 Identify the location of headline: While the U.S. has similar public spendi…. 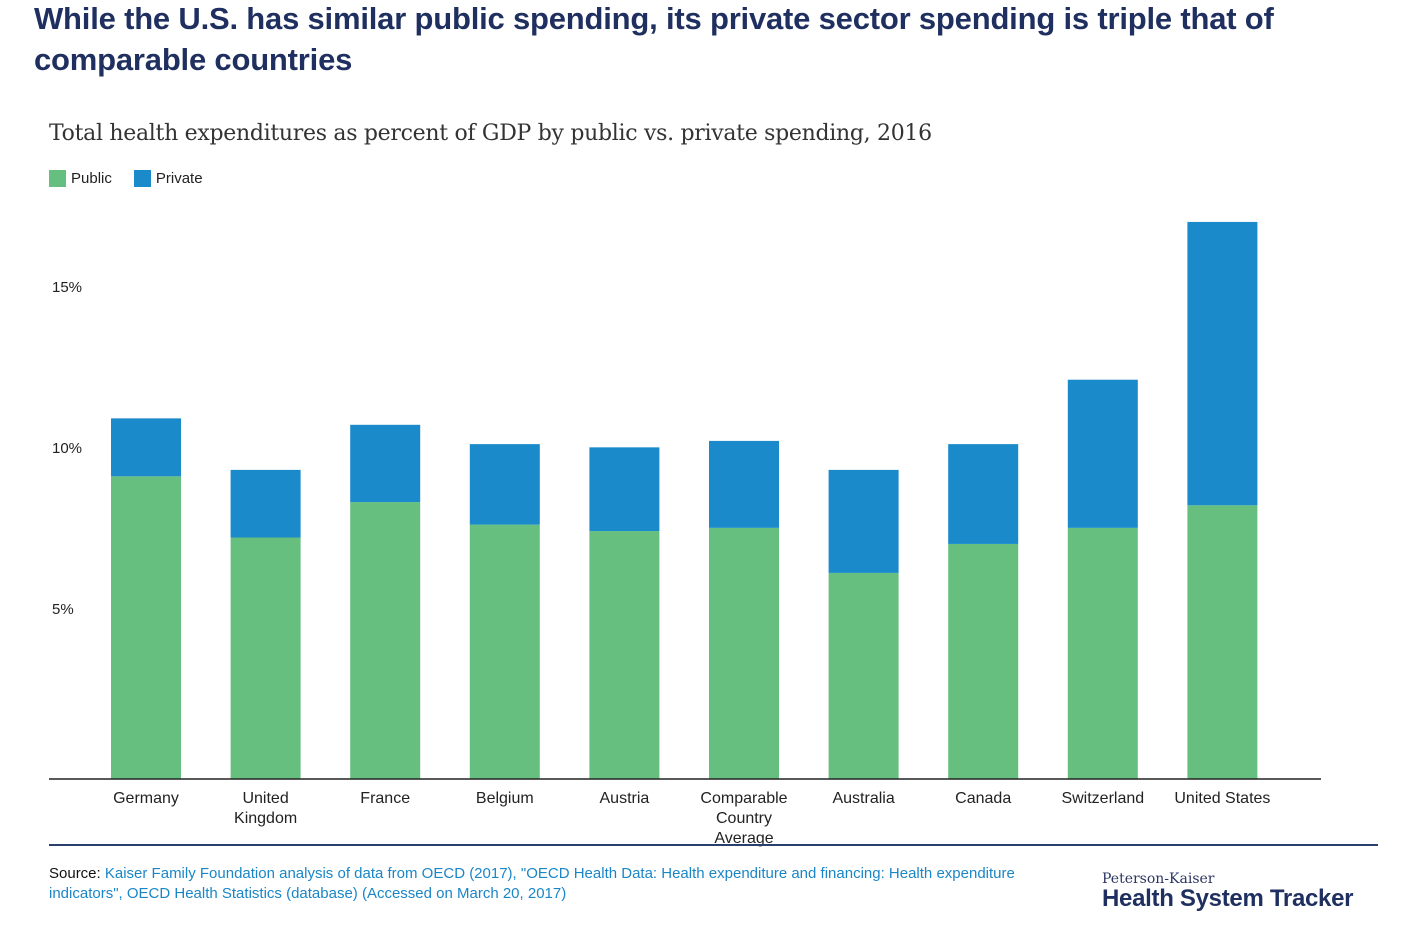
(654, 39).